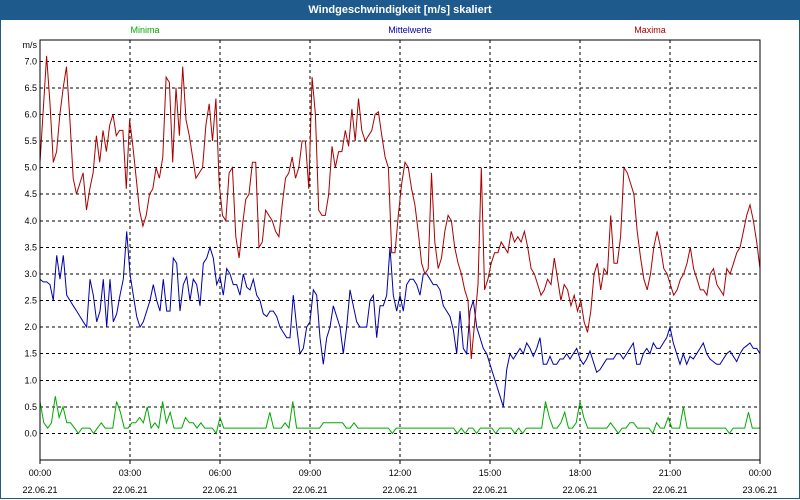 Image resolution: width=800 pixels, height=500 pixels. What do you see at coordinates (30, 61) in the screenshot?
I see `y-tick-label: 7.0` at bounding box center [30, 61].